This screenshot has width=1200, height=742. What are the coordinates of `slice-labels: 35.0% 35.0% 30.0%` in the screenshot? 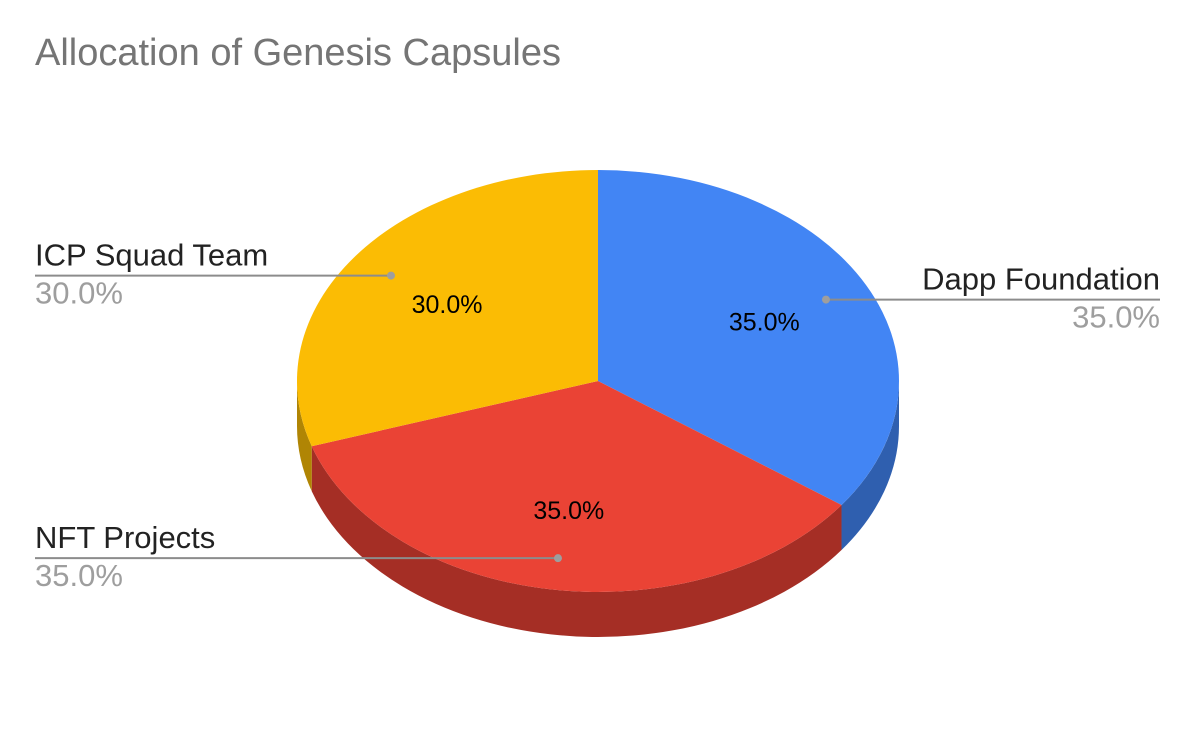 It's located at (606, 408).